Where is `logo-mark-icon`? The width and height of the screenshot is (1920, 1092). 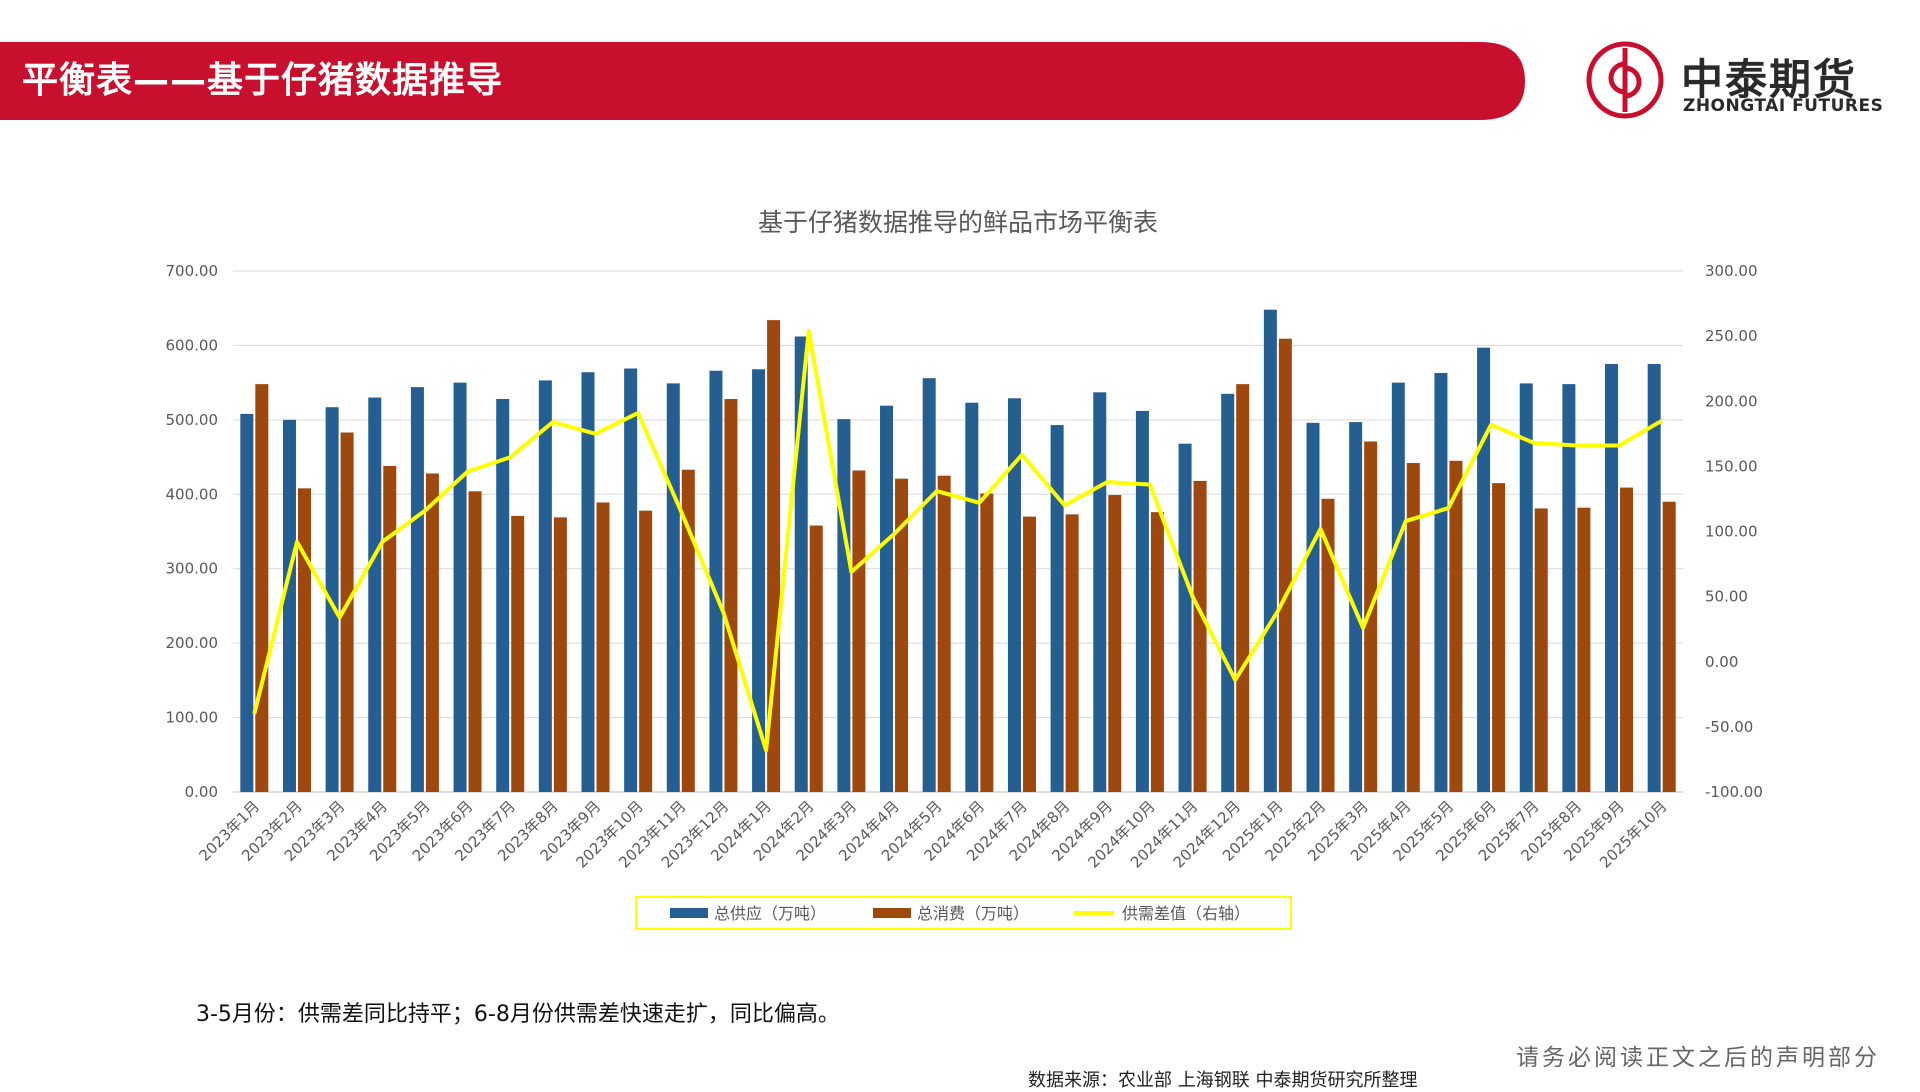 logo-mark-icon is located at coordinates (1625, 80).